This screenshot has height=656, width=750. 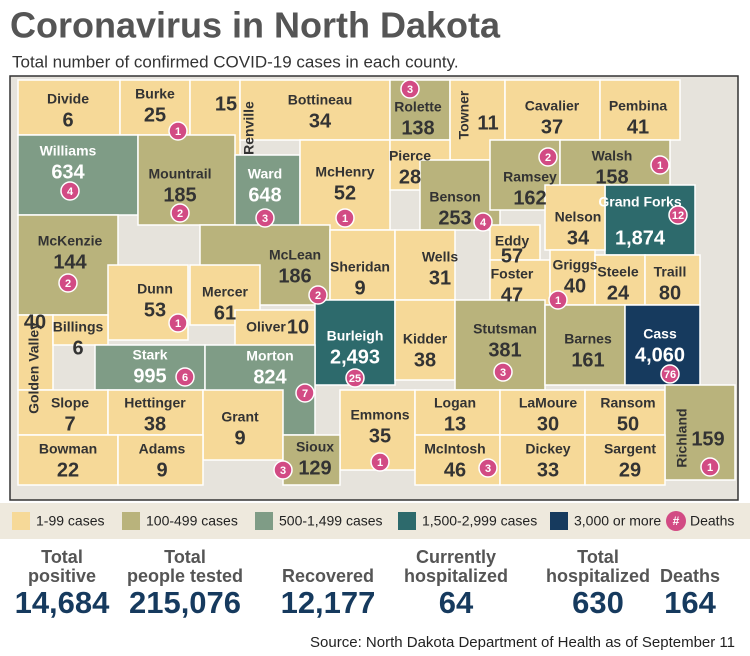 What do you see at coordinates (574, 265) in the screenshot?
I see `county-name: Griggs` at bounding box center [574, 265].